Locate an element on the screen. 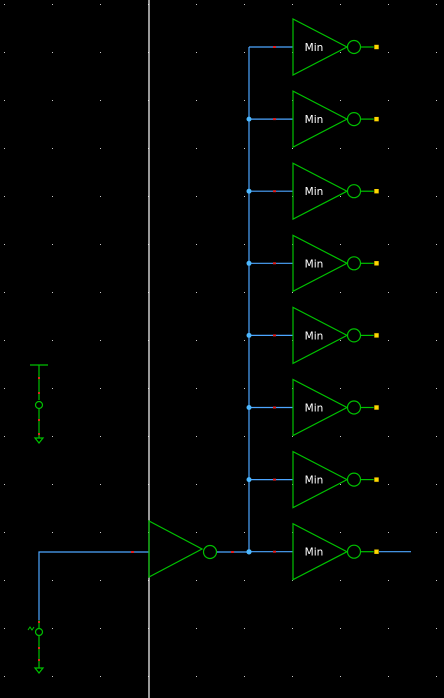 This screenshot has width=444, height=698. driver-inverter-icon is located at coordinates (198, 549).